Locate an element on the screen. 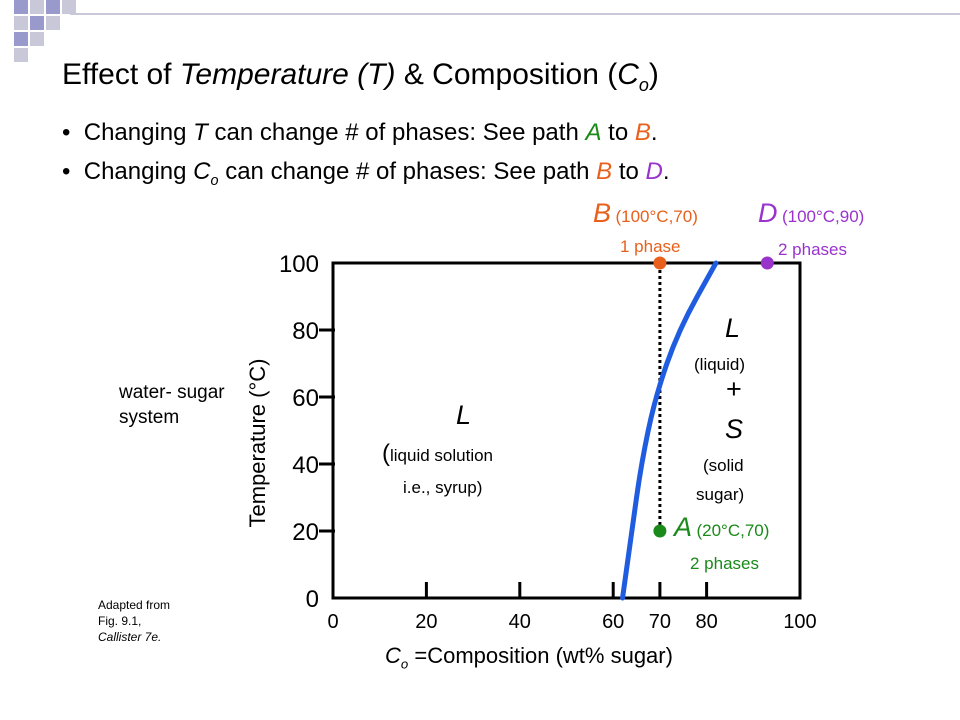 The height and width of the screenshot is (720, 960). point-b-phases: 1 phase is located at coordinates (650, 246).